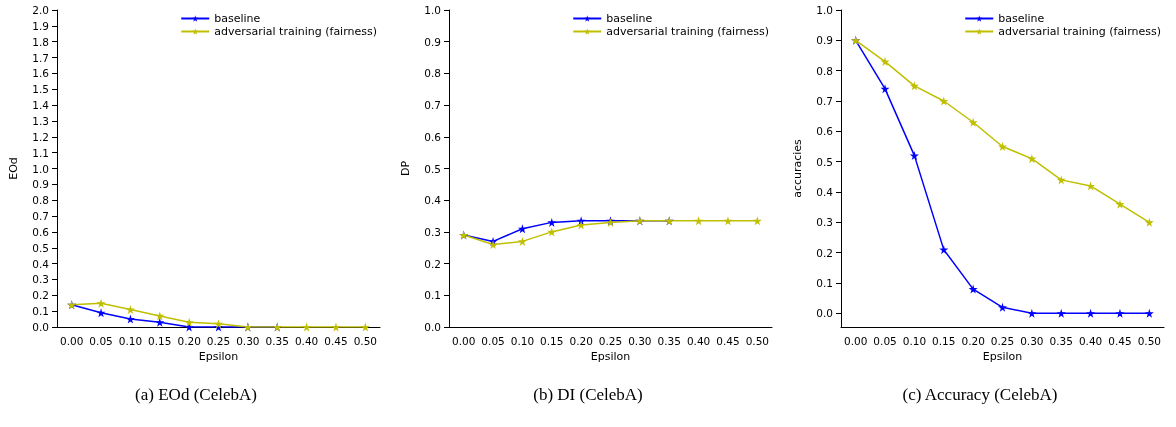  What do you see at coordinates (588, 394) in the screenshot?
I see `text: (b) DI (CelebA)` at bounding box center [588, 394].